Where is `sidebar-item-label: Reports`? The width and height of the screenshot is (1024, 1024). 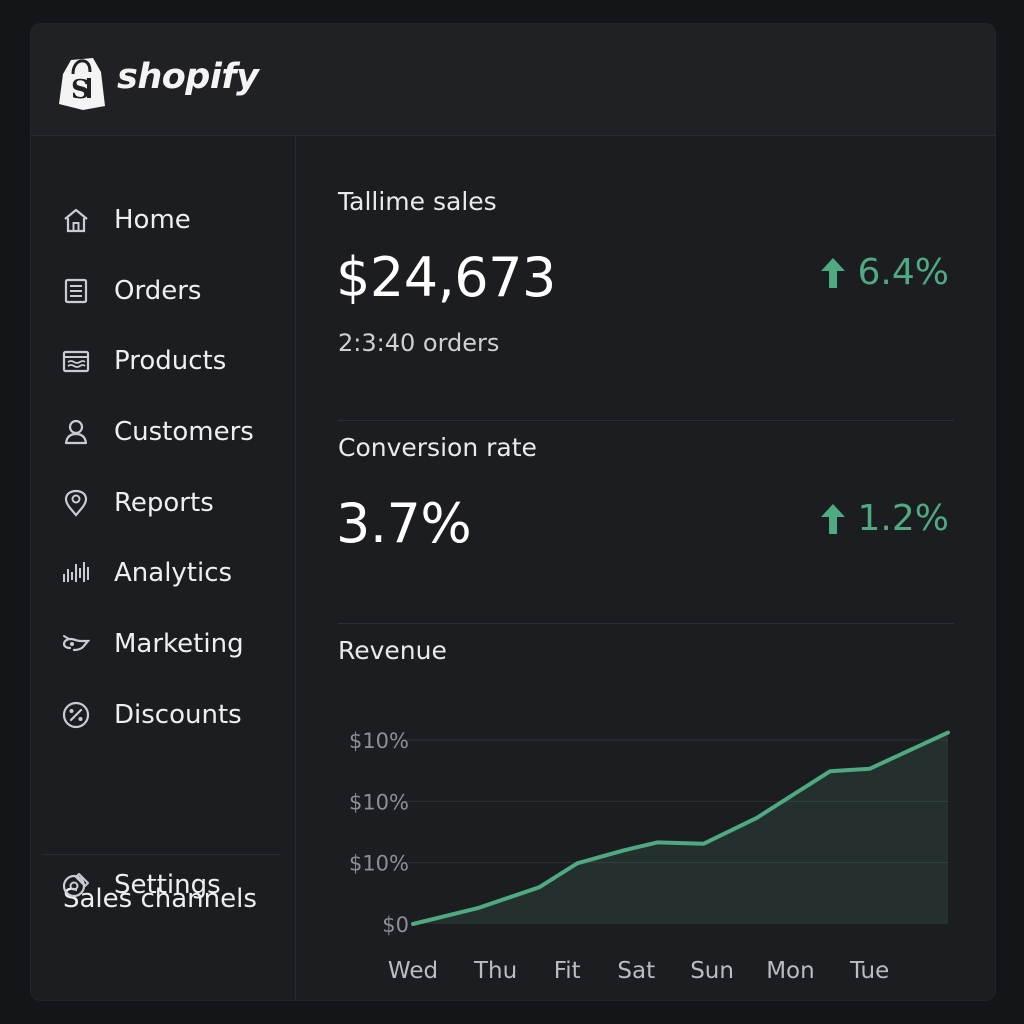 sidebar-item-label: Reports is located at coordinates (164, 503).